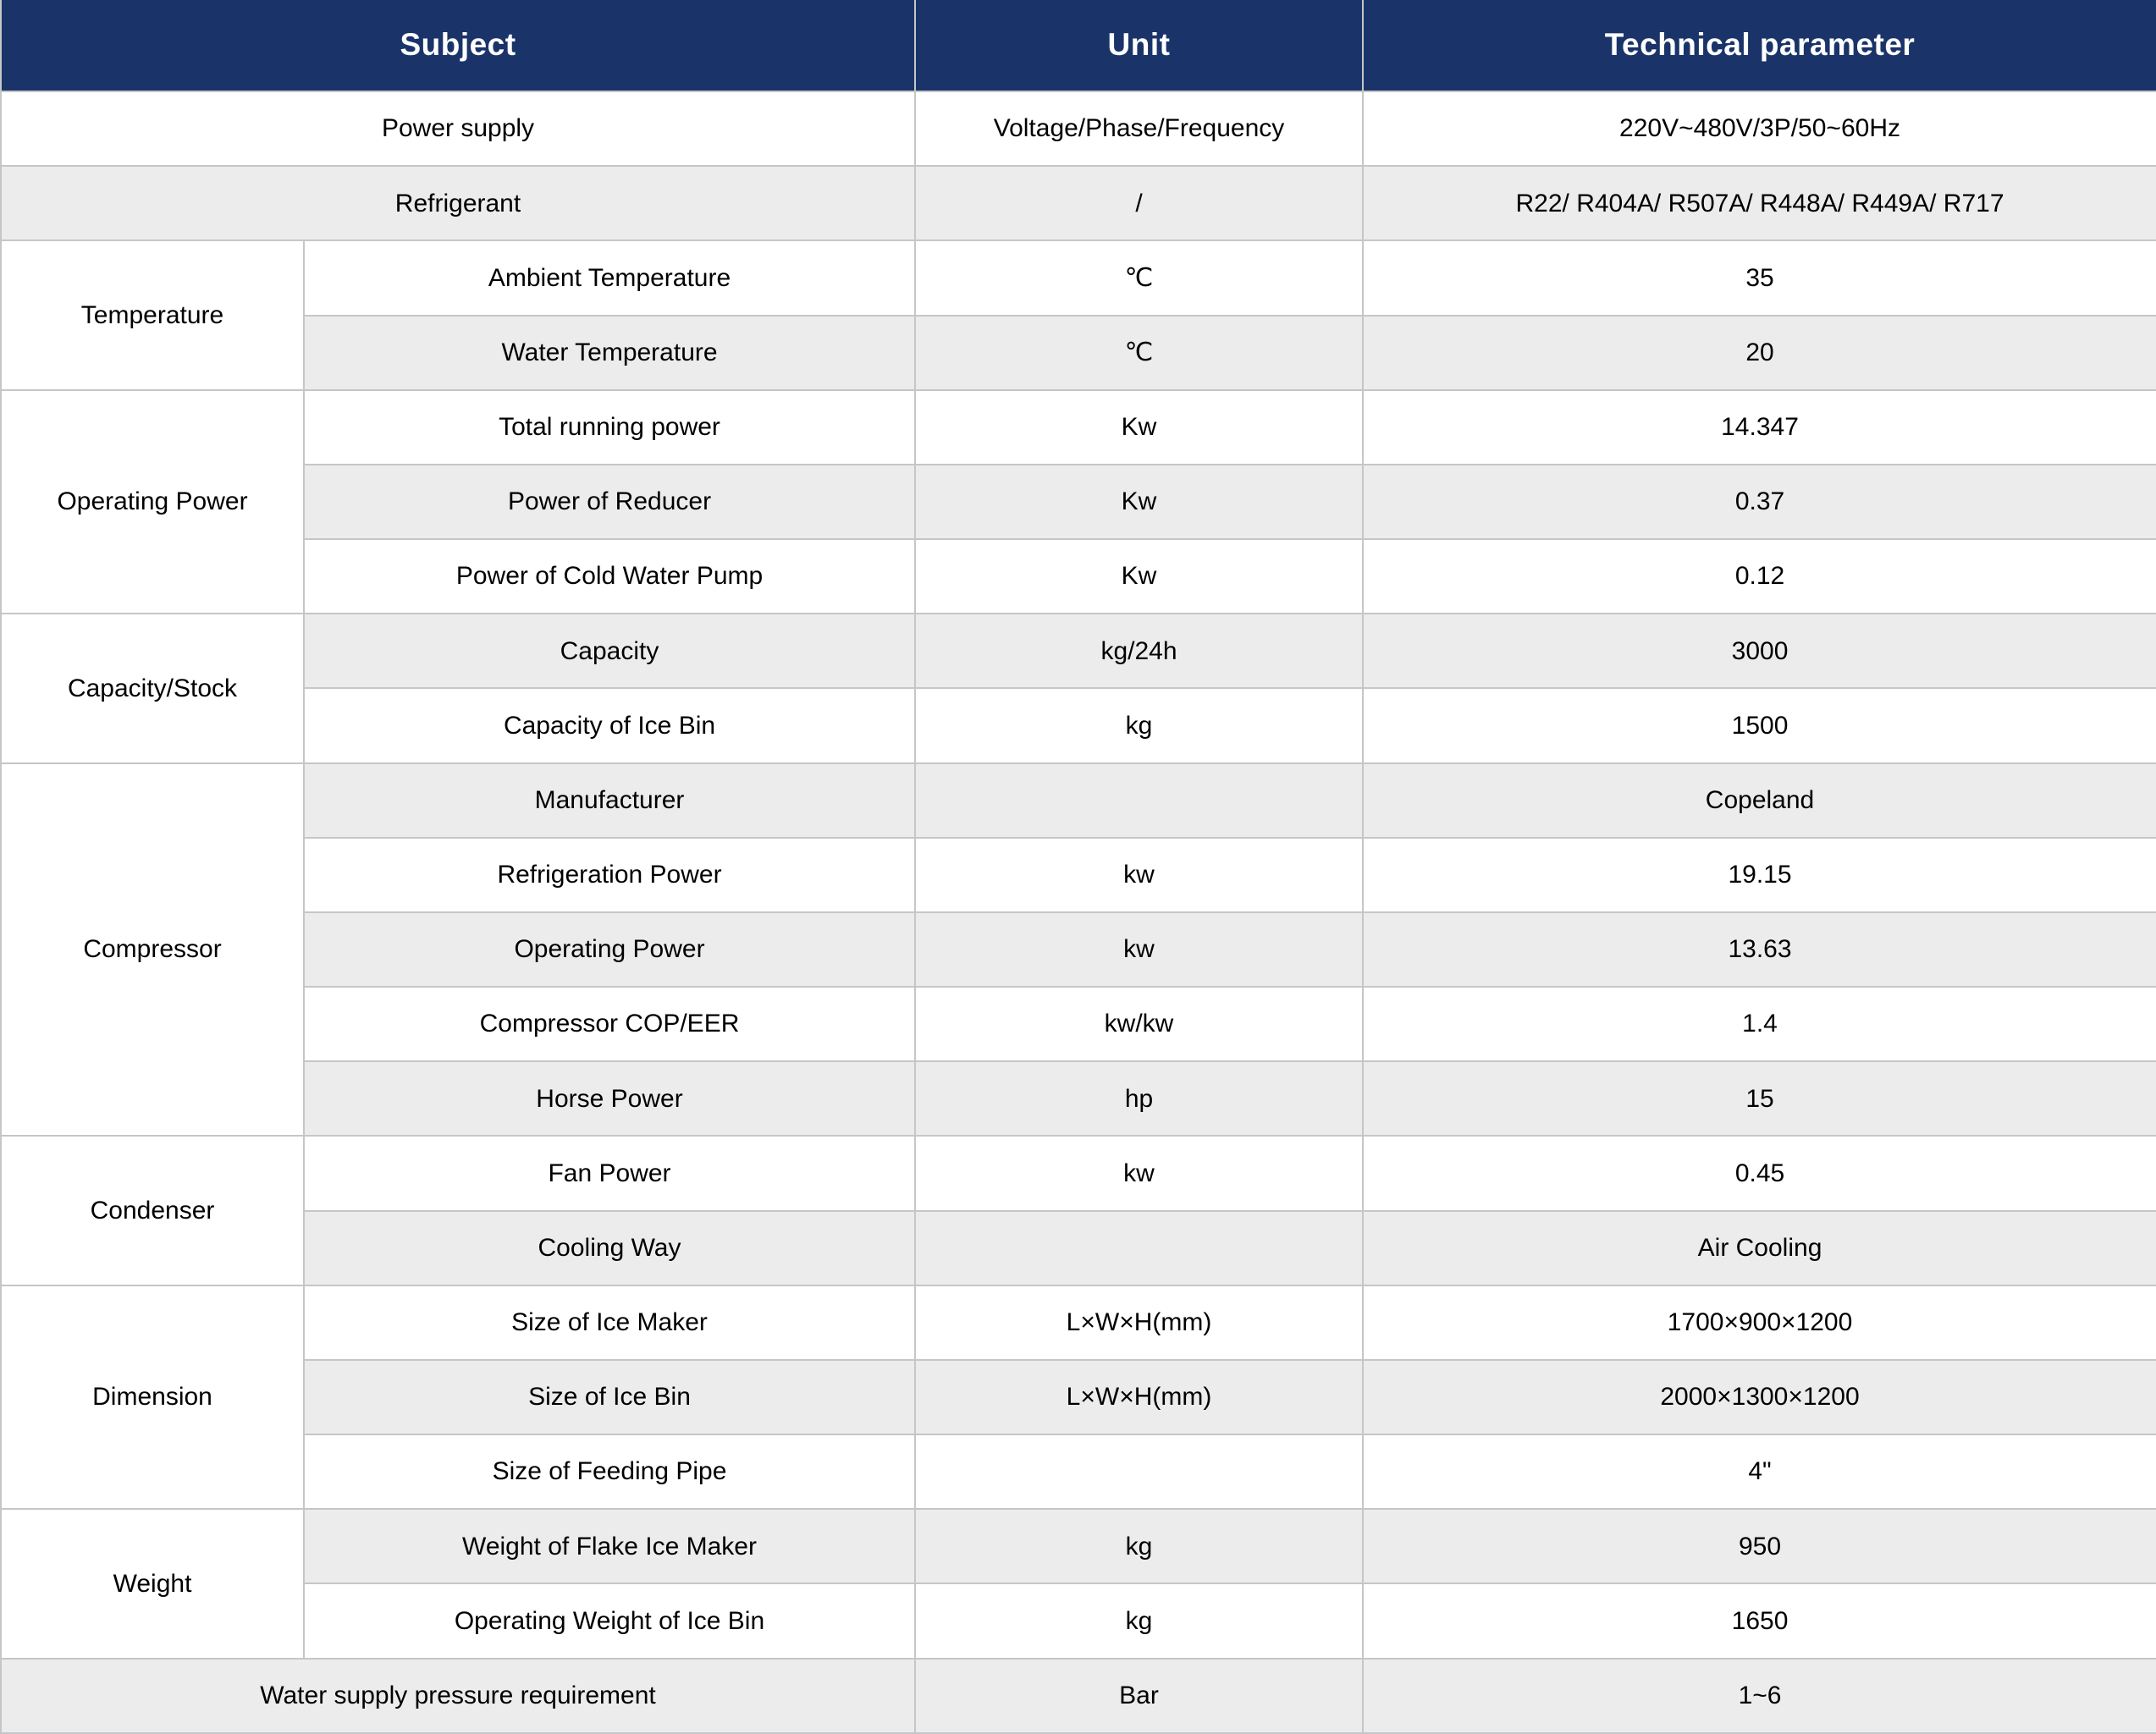 This screenshot has width=2156, height=1734. Describe the element at coordinates (152, 949) in the screenshot. I see `group-cell-compressor: Compressor` at that location.